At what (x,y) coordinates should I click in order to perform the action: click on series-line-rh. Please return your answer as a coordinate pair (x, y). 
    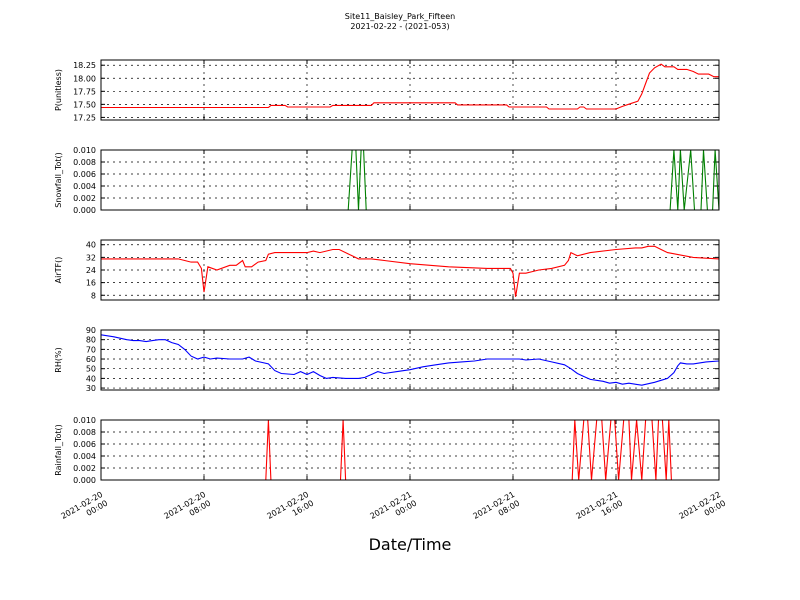
    Looking at the image, I should click on (410, 360).